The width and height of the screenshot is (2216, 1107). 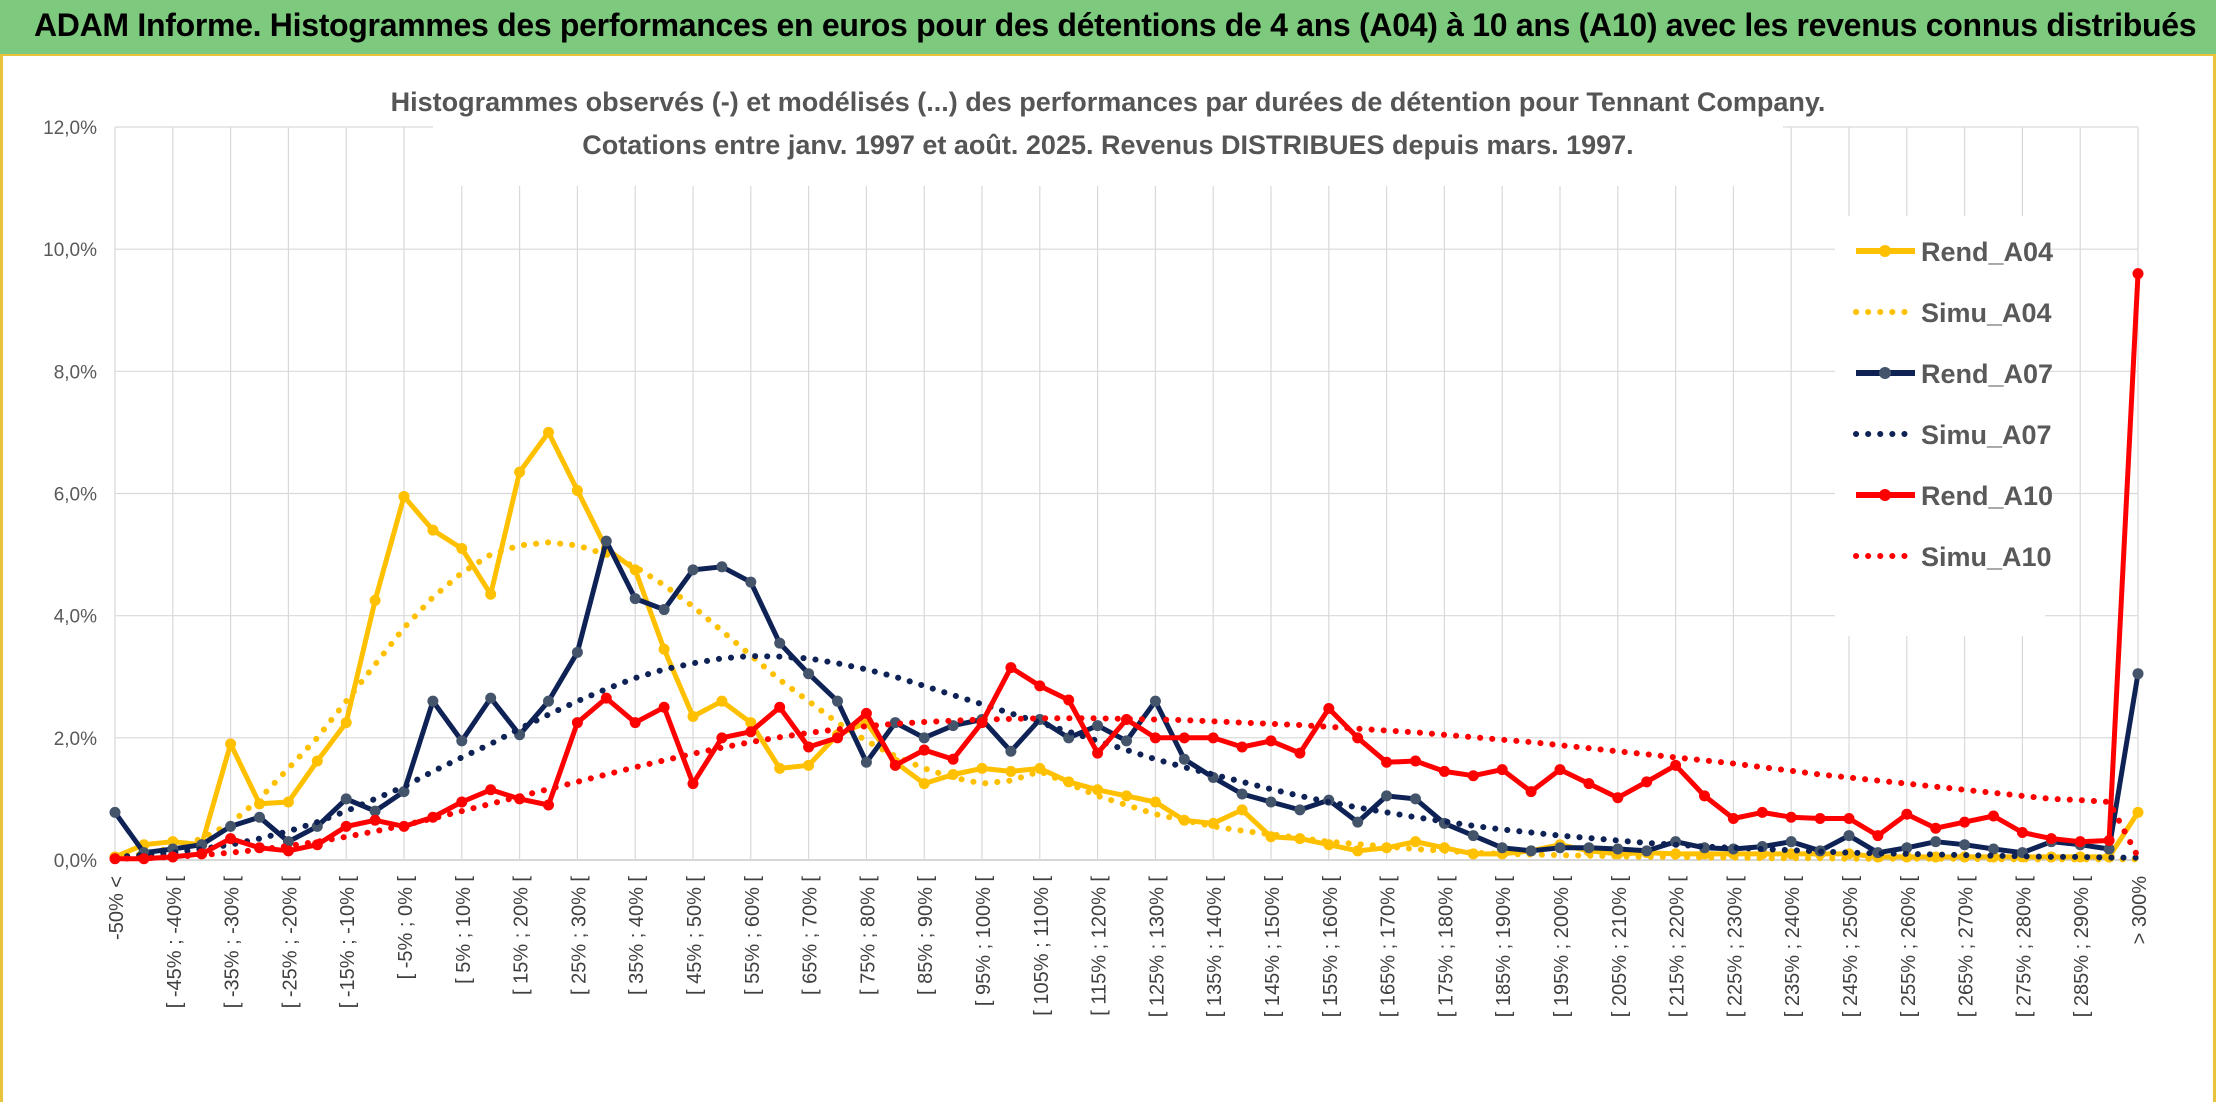 I want to click on x-tick-label: [ 205% ; 210% [, so click(x=1620, y=947).